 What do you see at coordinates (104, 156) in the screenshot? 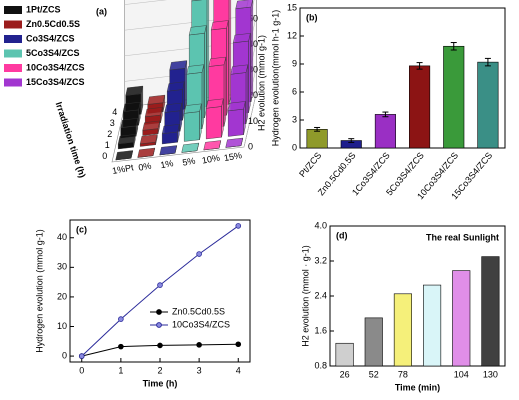
I see `depth-tick-label: 0` at bounding box center [104, 156].